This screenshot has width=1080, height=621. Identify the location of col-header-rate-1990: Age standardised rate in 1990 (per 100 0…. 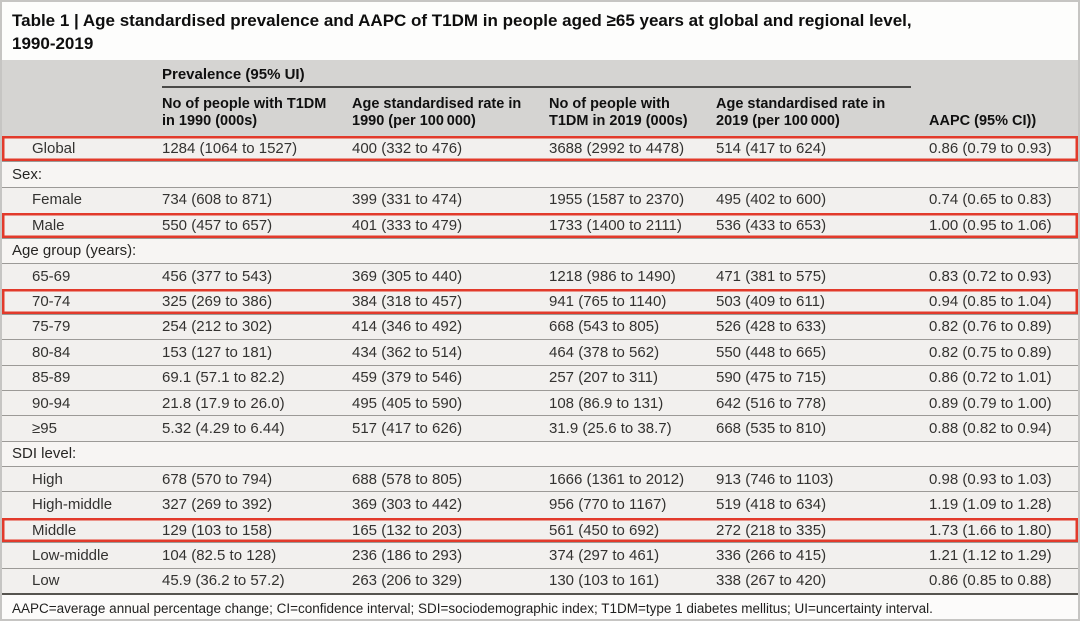
(437, 112).